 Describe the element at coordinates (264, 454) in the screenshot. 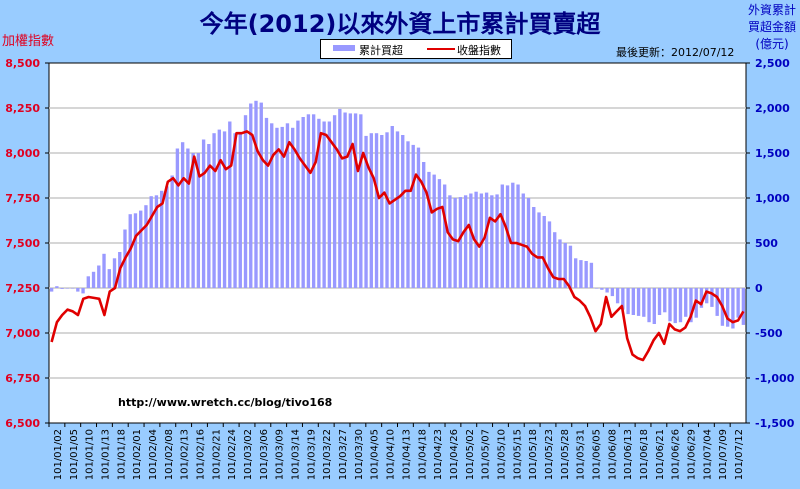

I see `x-tick-label: 101/03/06` at that location.